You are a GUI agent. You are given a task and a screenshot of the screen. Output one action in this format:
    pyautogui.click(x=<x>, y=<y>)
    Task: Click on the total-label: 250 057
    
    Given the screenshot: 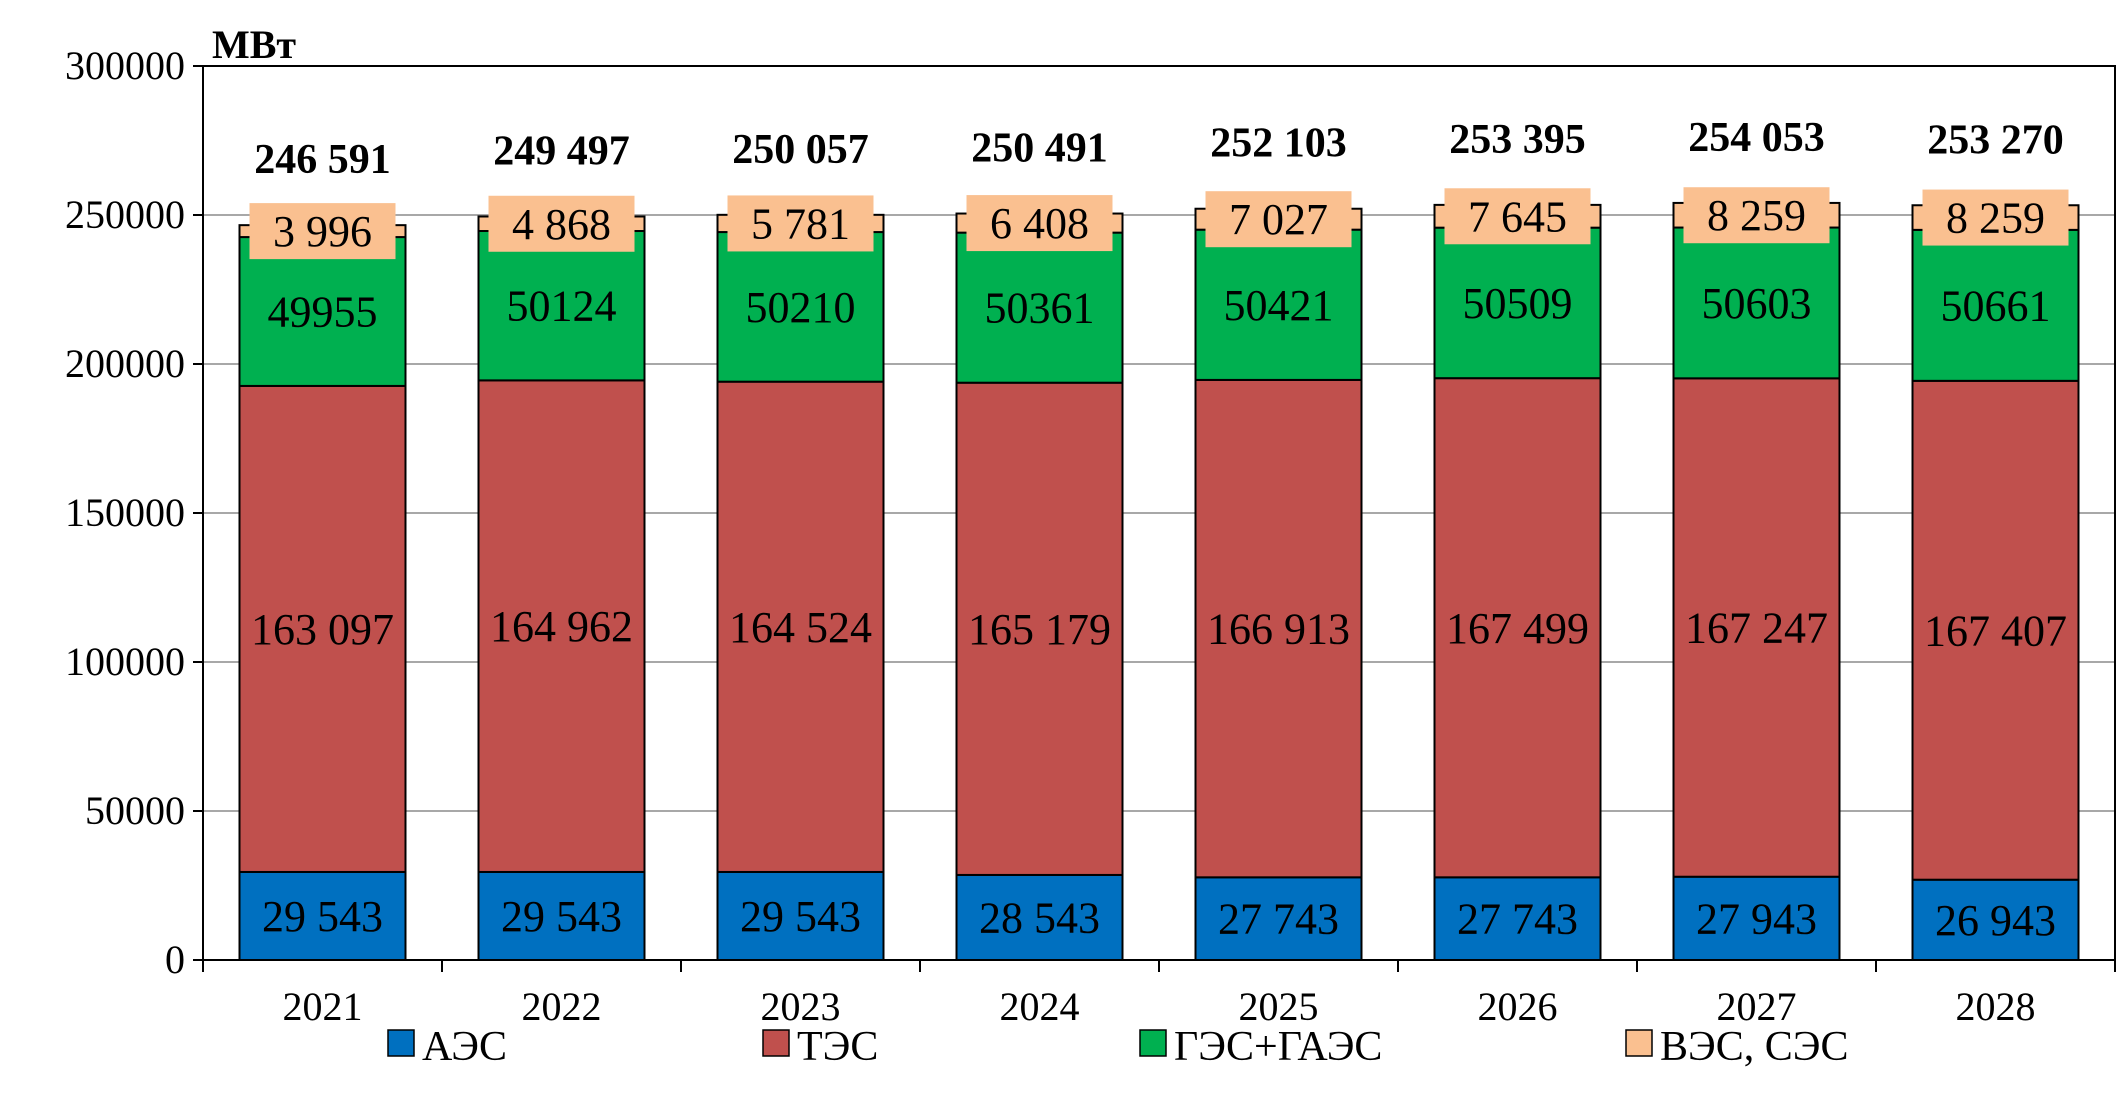 What is the action you would take?
    pyautogui.click(x=800, y=150)
    